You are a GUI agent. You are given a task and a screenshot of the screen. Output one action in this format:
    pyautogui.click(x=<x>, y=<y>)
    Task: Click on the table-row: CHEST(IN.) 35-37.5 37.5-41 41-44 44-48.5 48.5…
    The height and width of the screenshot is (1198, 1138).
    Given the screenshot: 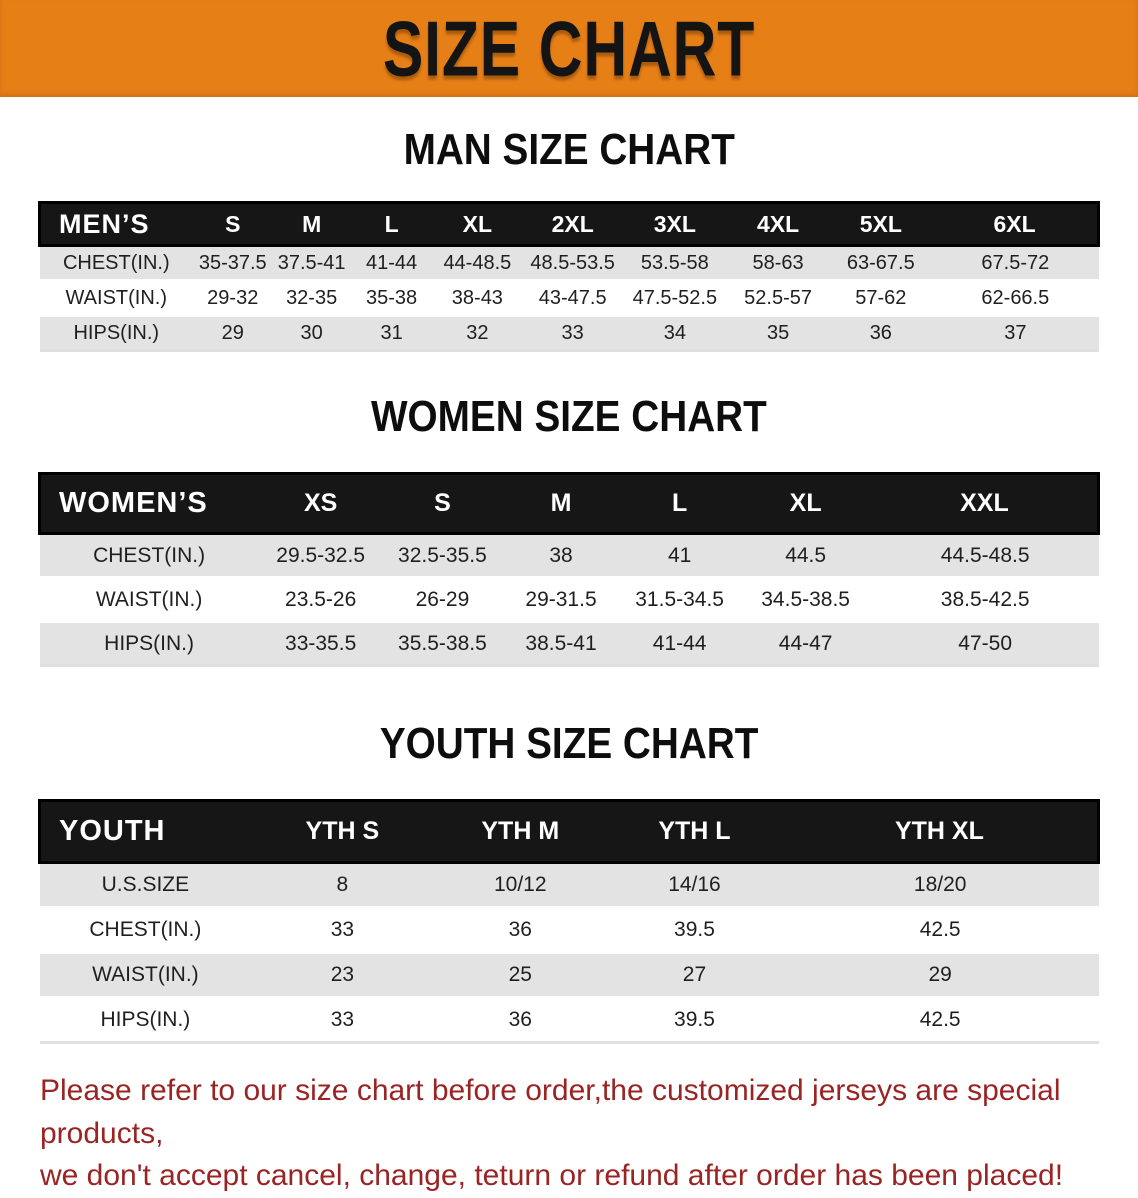 What is the action you would take?
    pyautogui.click(x=569, y=262)
    